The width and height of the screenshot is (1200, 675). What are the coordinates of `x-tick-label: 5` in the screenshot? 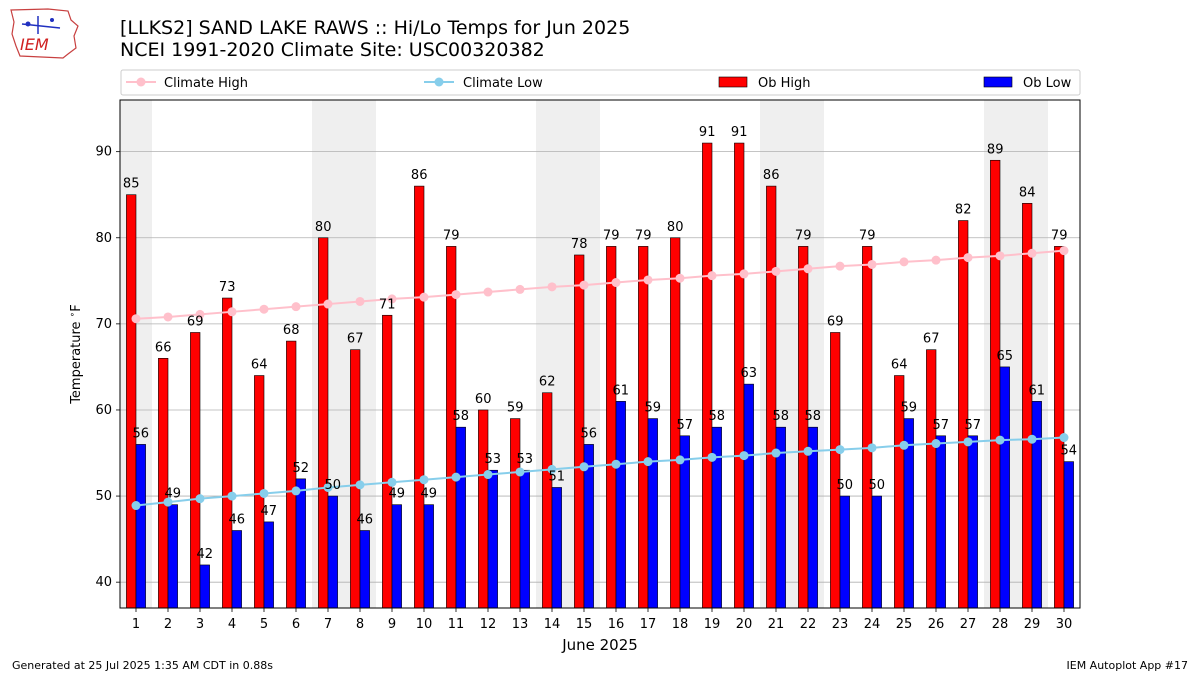 It's located at (264, 624).